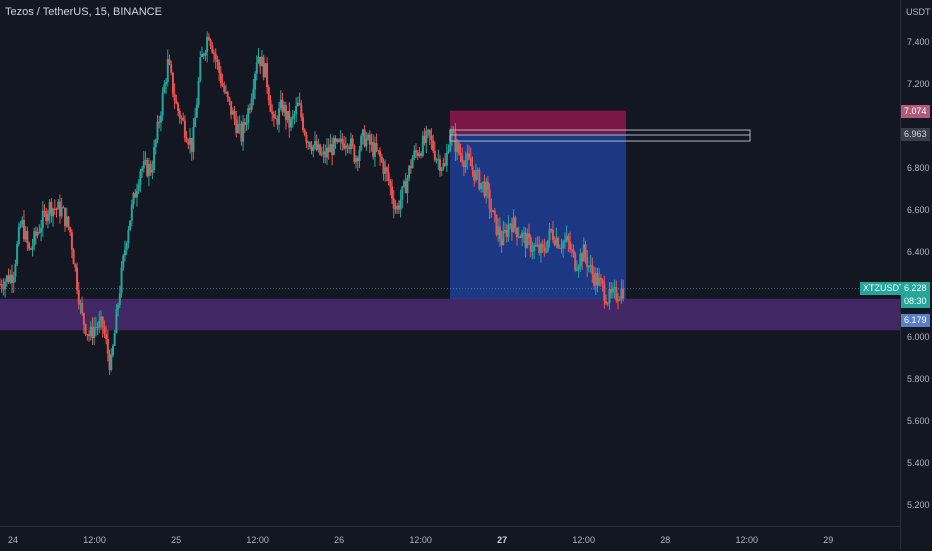  What do you see at coordinates (420, 540) in the screenshot?
I see `time-tick-label: 12:00` at bounding box center [420, 540].